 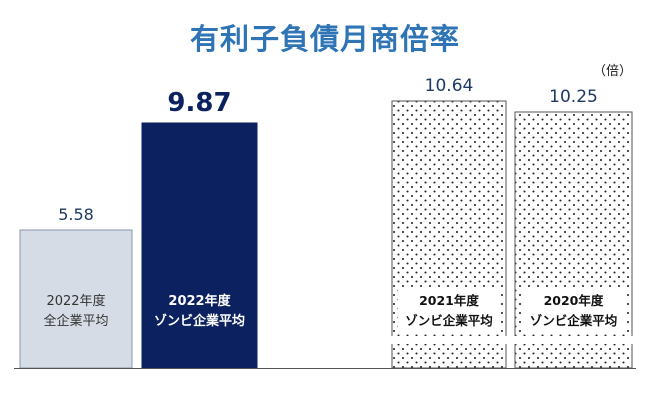 What do you see at coordinates (449, 86) in the screenshot?
I see `value-label-3: 10.64` at bounding box center [449, 86].